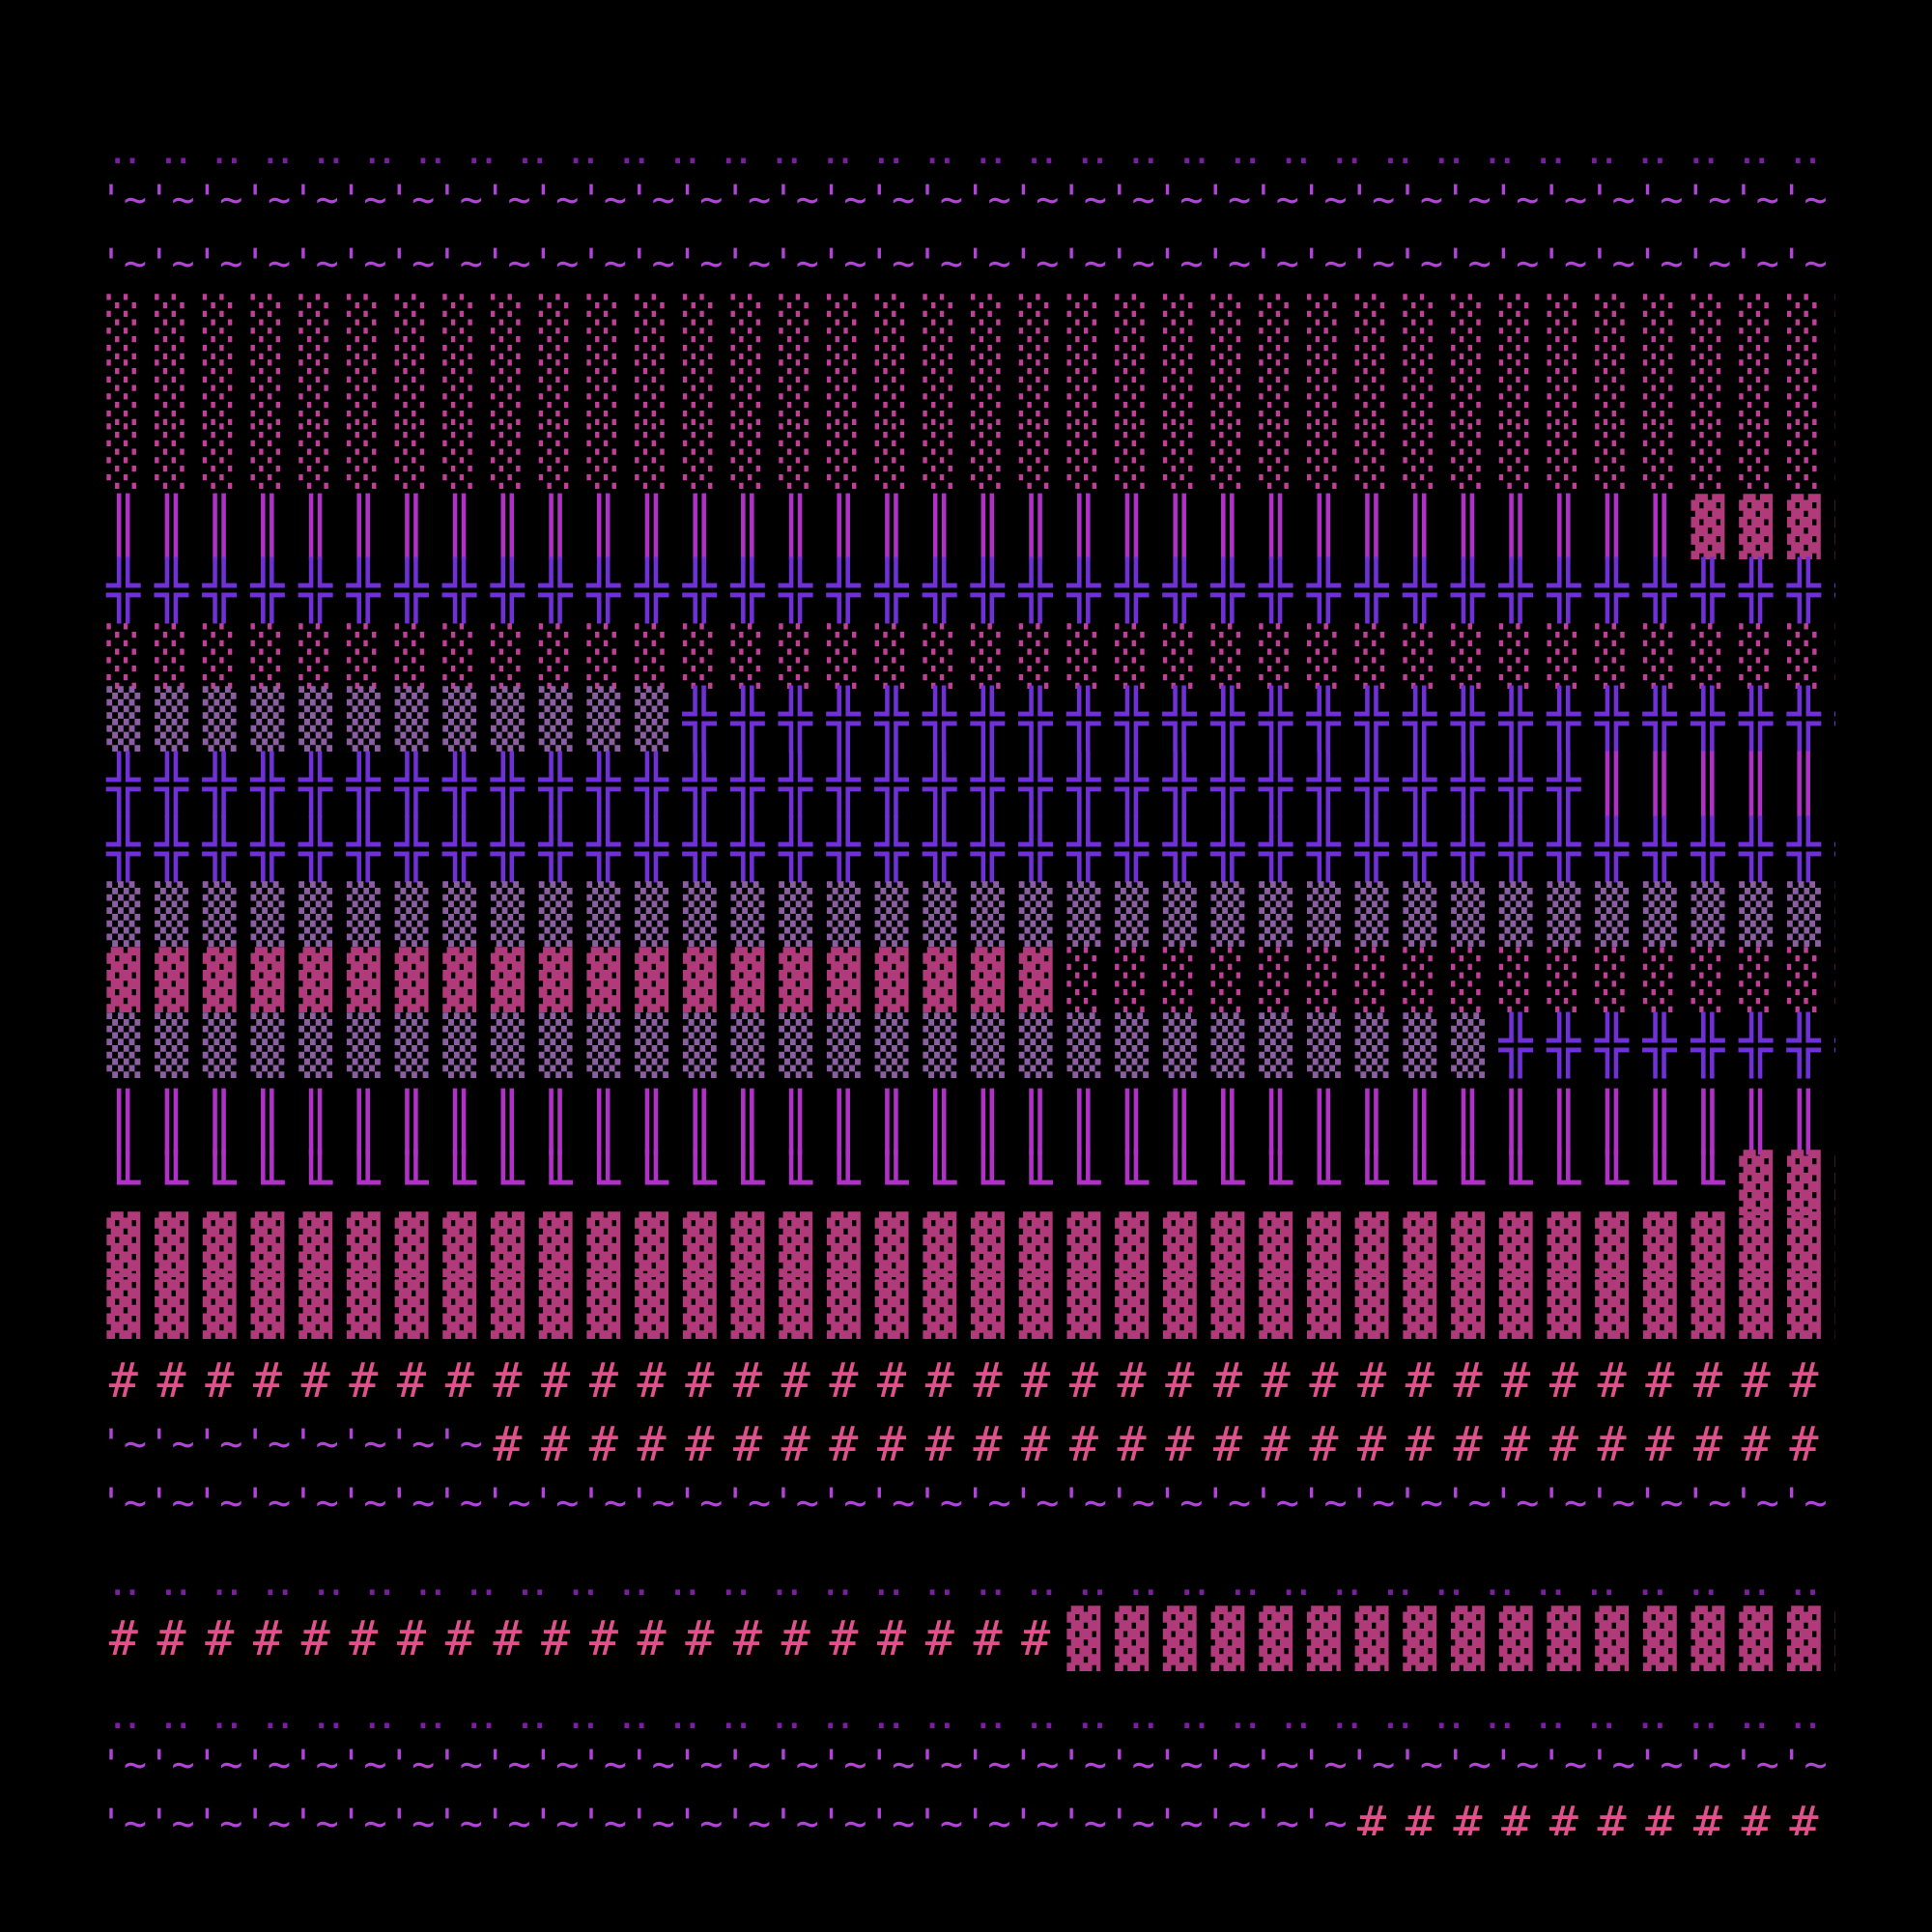 The image size is (1932, 1932). What do you see at coordinates (1739, 784) in the screenshot?
I see `glyph-run: ║║║║║║` at bounding box center [1739, 784].